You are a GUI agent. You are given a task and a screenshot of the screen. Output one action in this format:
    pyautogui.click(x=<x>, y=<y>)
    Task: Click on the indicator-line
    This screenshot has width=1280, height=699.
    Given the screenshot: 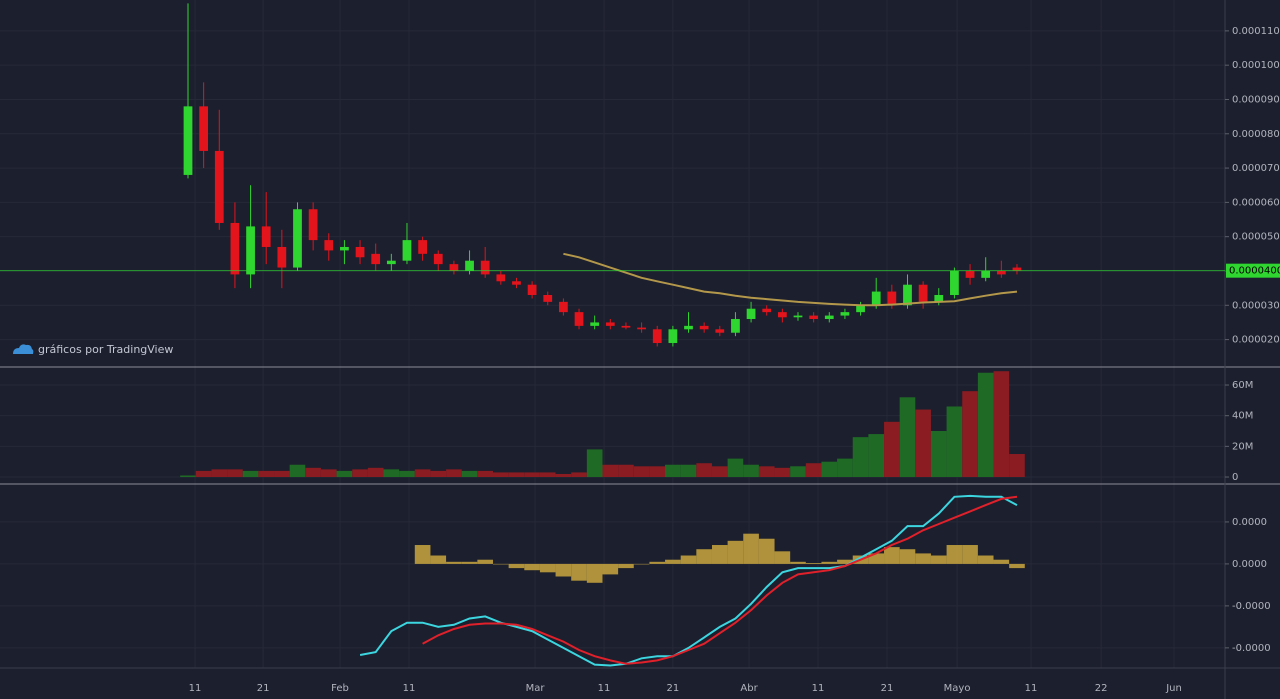 What is the action you would take?
    pyautogui.click(x=688, y=580)
    